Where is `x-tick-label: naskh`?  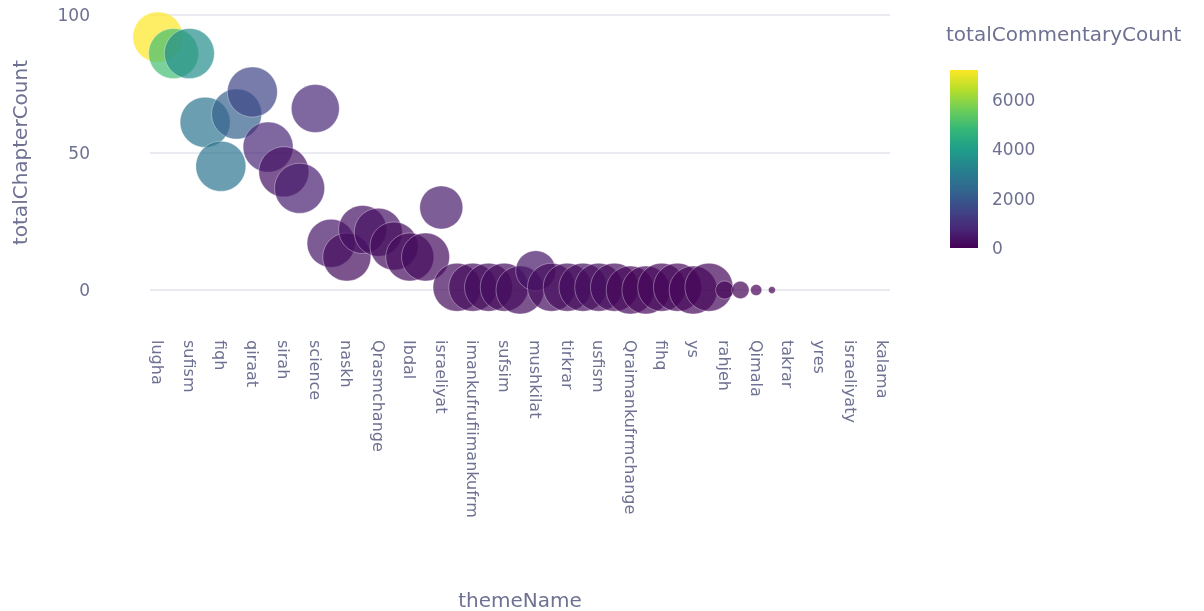 x-tick-label: naskh is located at coordinates (347, 364).